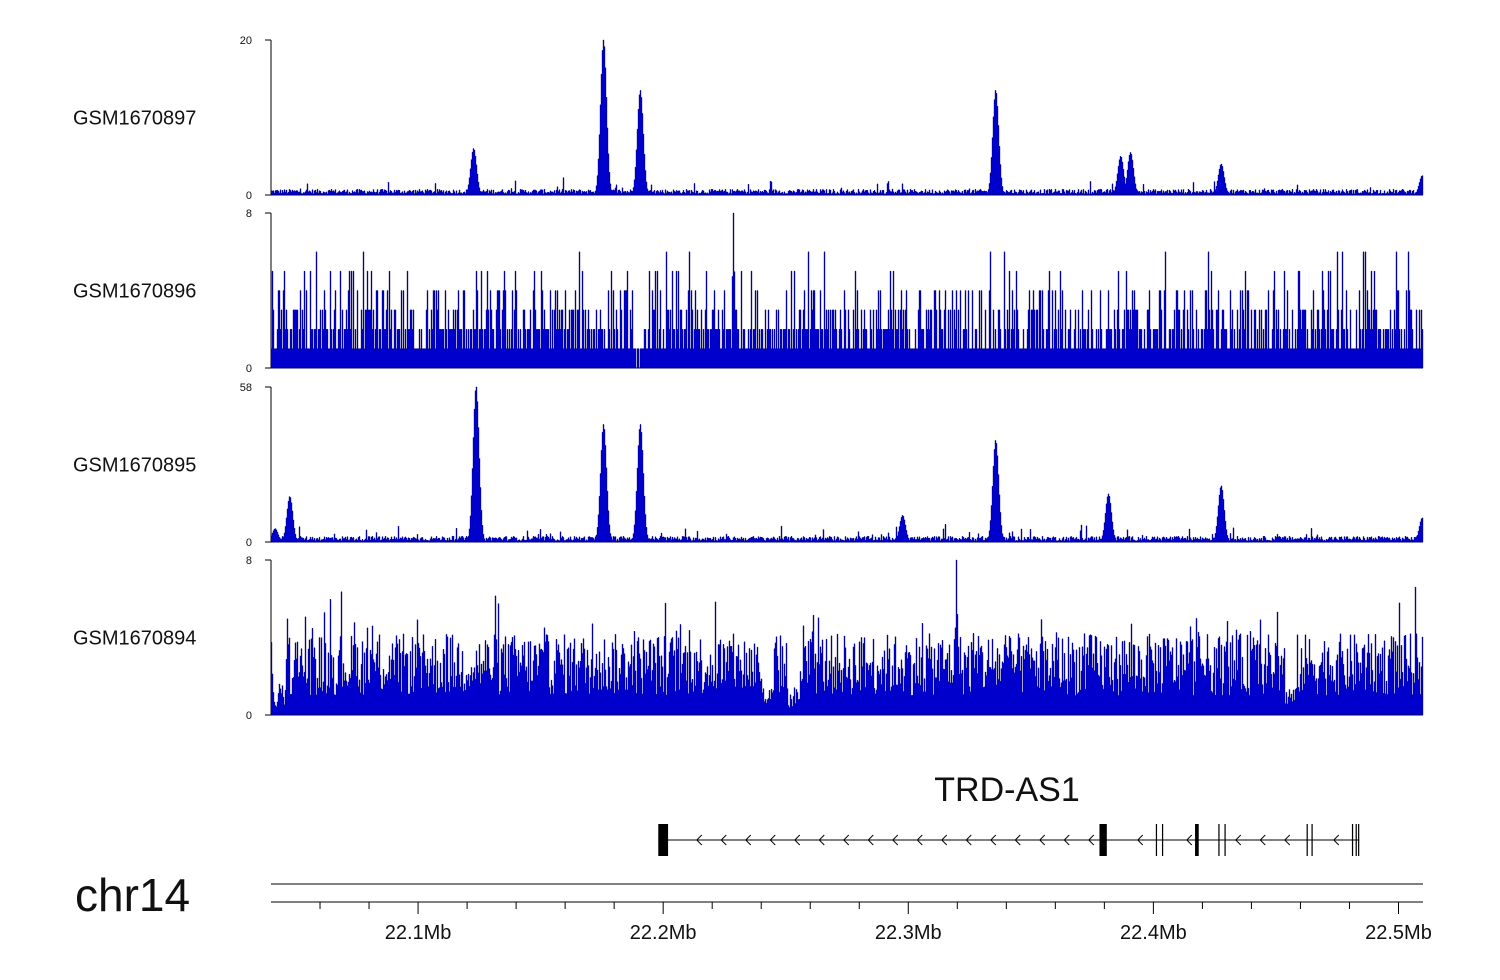  What do you see at coordinates (1009, 813) in the screenshot?
I see `gene-track: TRD-AS1` at bounding box center [1009, 813].